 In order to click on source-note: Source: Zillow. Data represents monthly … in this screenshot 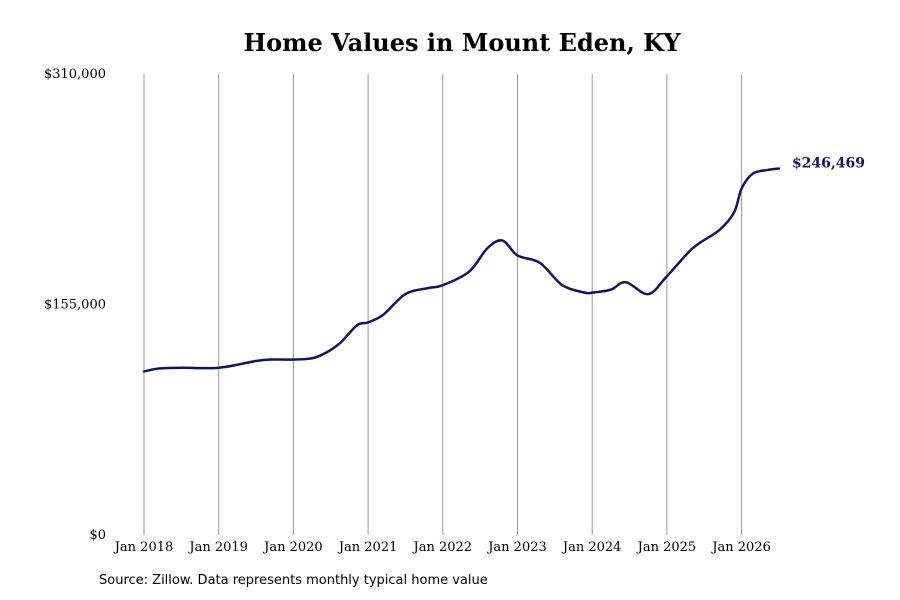, I will do `click(293, 580)`.